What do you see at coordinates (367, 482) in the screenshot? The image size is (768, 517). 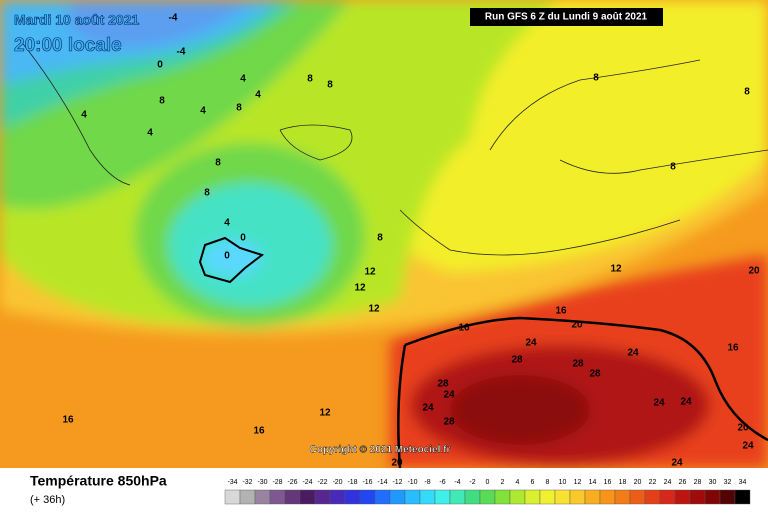 I see `legend-label: -16` at bounding box center [367, 482].